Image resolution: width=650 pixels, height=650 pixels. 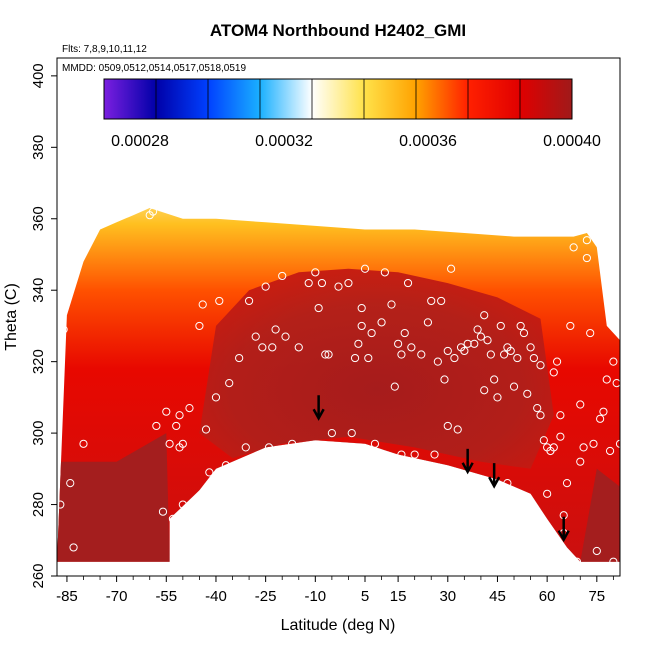 I want to click on colorbar-tick-label: 0.00036, so click(x=428, y=141).